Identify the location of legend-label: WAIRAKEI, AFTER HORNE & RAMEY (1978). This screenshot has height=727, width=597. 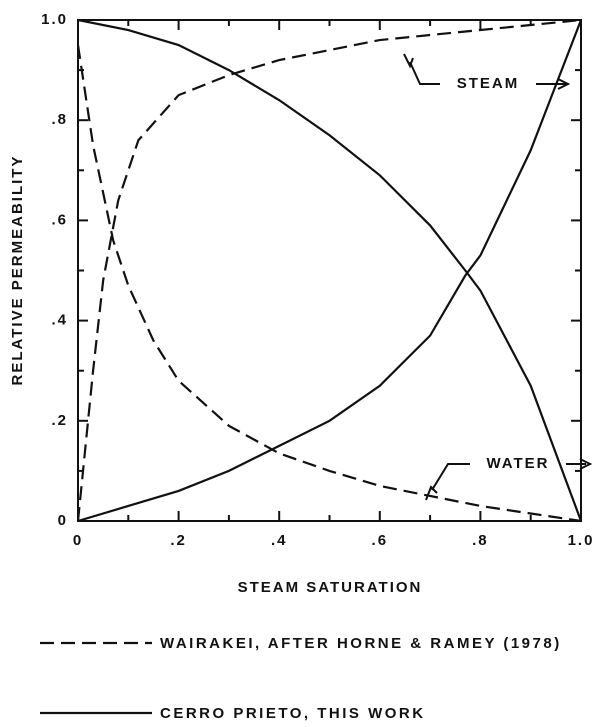
(361, 643).